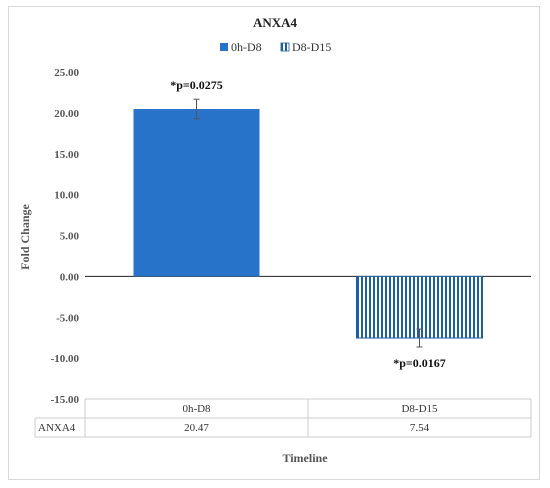 The image size is (550, 488). Describe the element at coordinates (285, 47) in the screenshot. I see `legend-swatch-d8-d15` at that location.